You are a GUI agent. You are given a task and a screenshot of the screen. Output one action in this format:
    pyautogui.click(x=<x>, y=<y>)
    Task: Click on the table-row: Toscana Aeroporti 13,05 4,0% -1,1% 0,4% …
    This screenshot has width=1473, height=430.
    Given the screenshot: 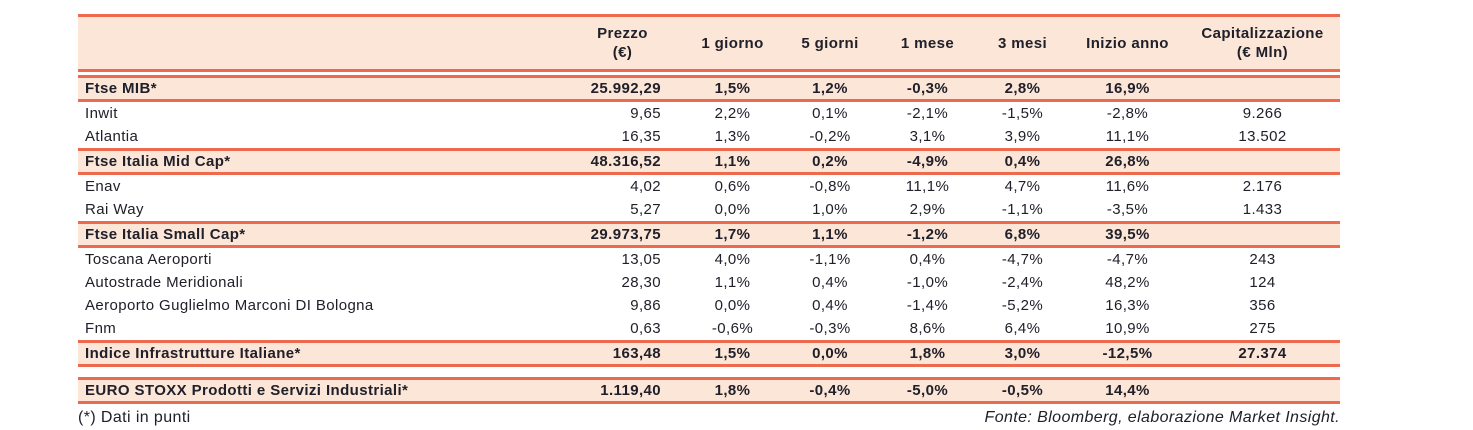 What is the action you would take?
    pyautogui.click(x=709, y=259)
    